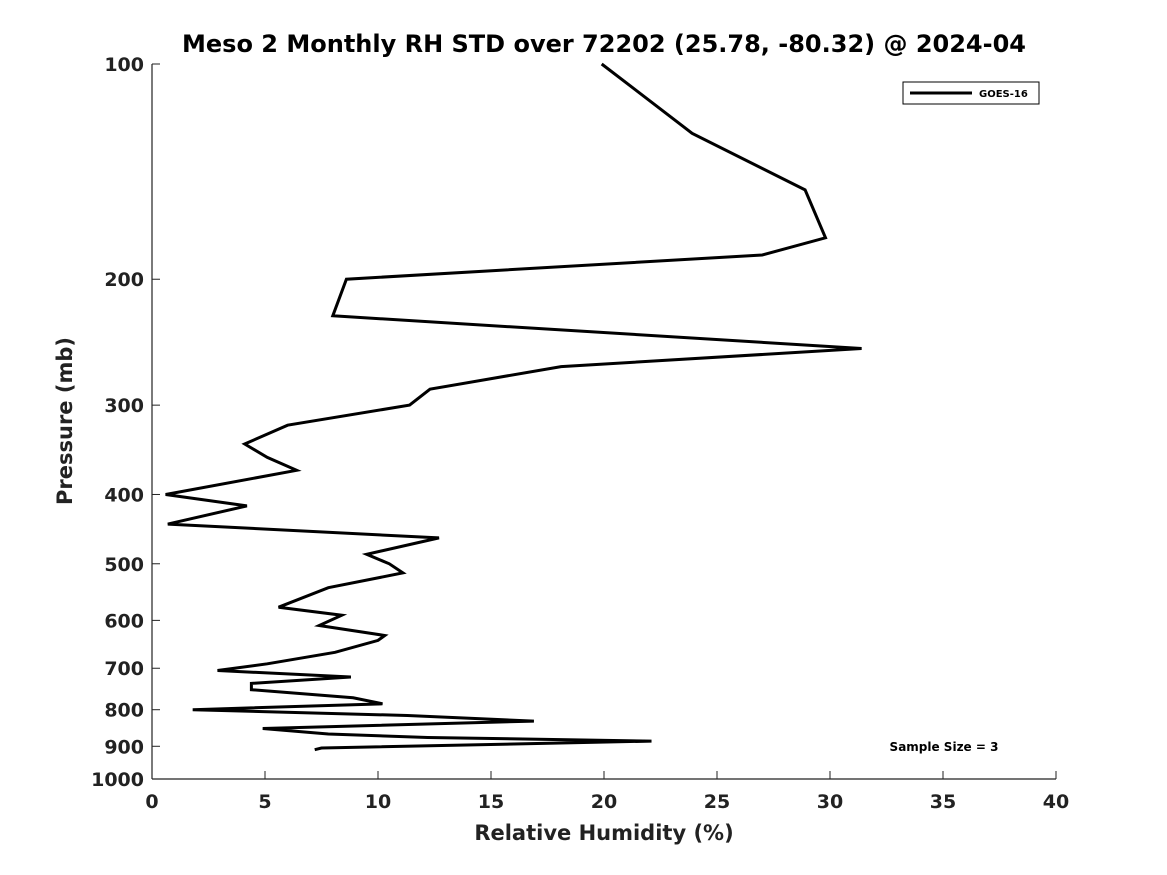 Image resolution: width=1167 pixels, height=875 pixels. What do you see at coordinates (943, 802) in the screenshot?
I see `x-tick-label: 35` at bounding box center [943, 802].